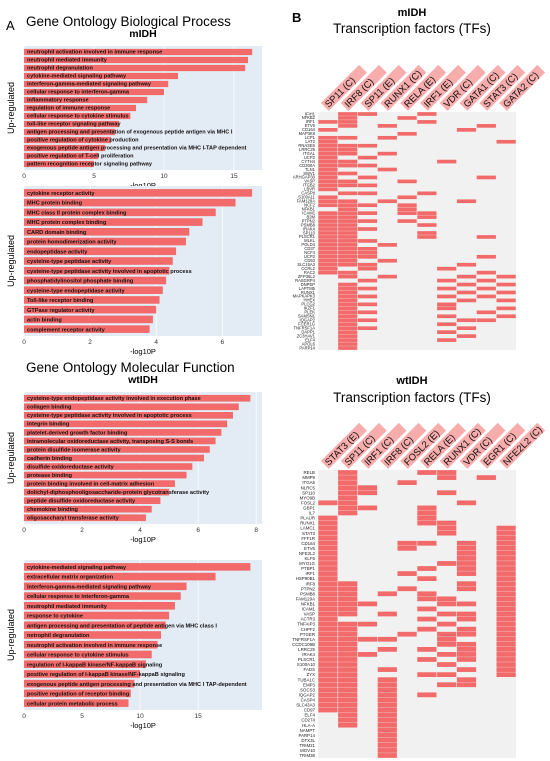 This screenshot has height=761, width=550. Describe the element at coordinates (142, 380) in the screenshot. I see `chart-subtitle: wtIDH` at that location.